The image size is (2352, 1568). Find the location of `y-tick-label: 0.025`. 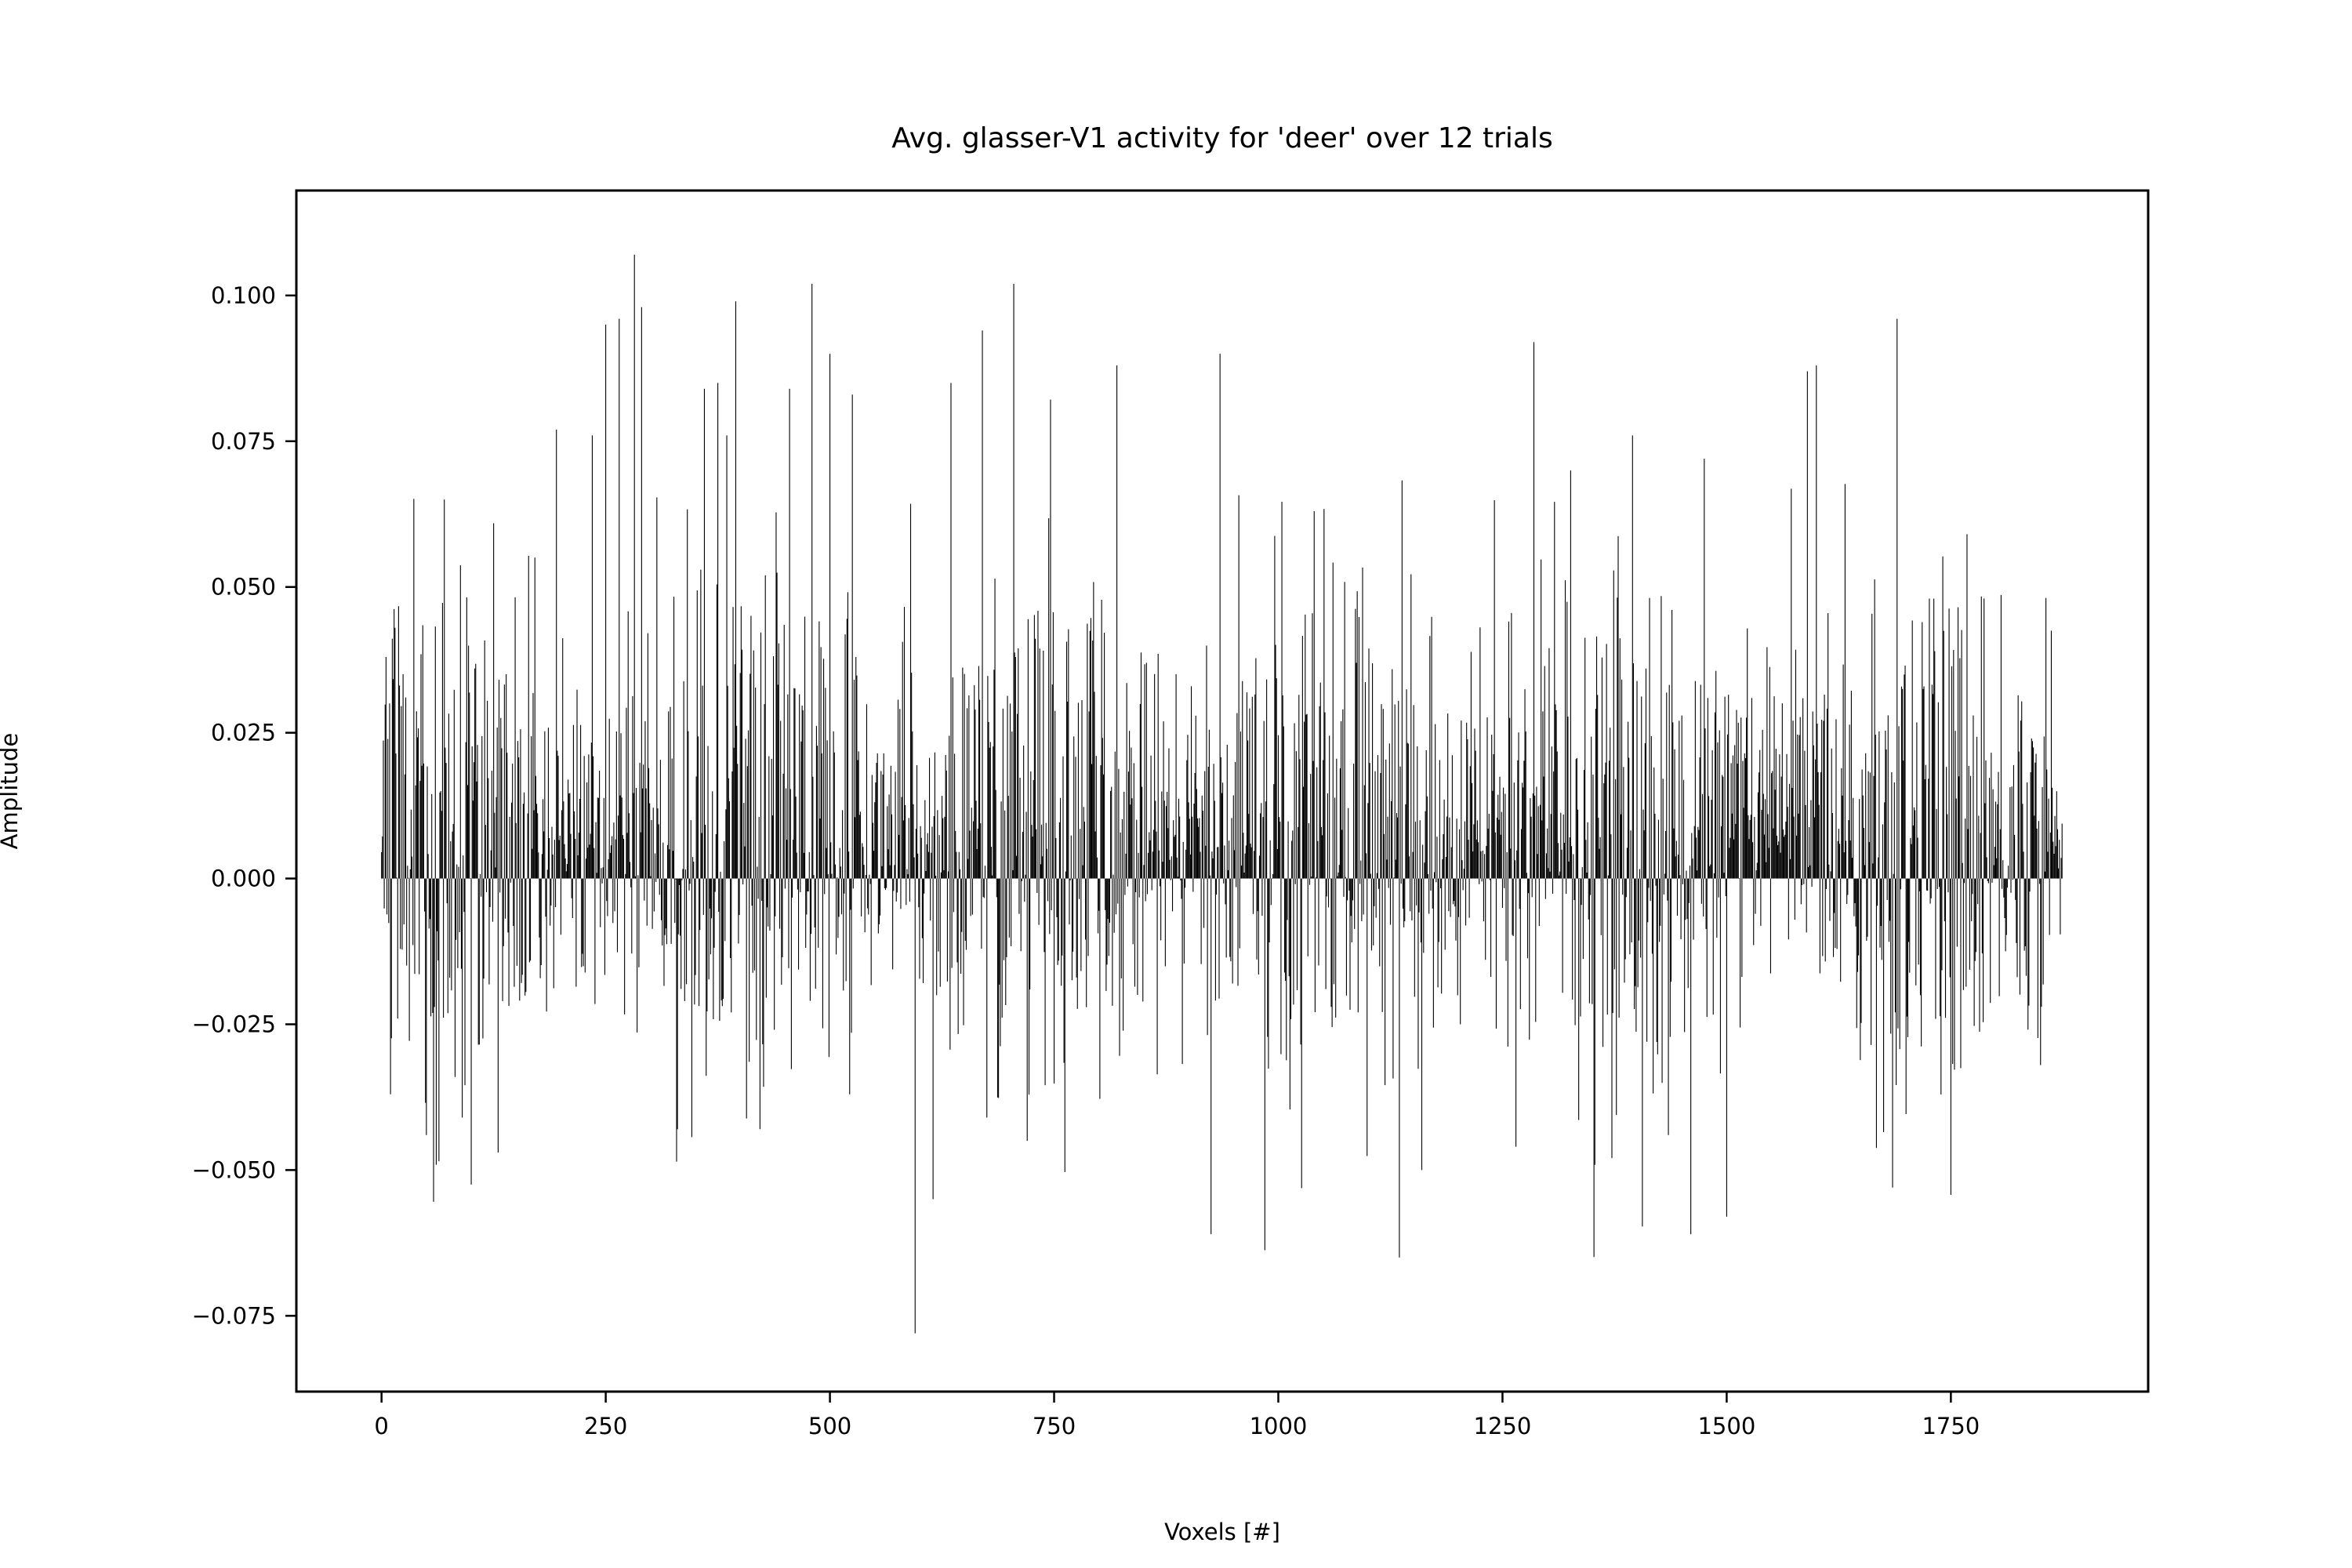

y-tick-label: 0.025 is located at coordinates (243, 733).